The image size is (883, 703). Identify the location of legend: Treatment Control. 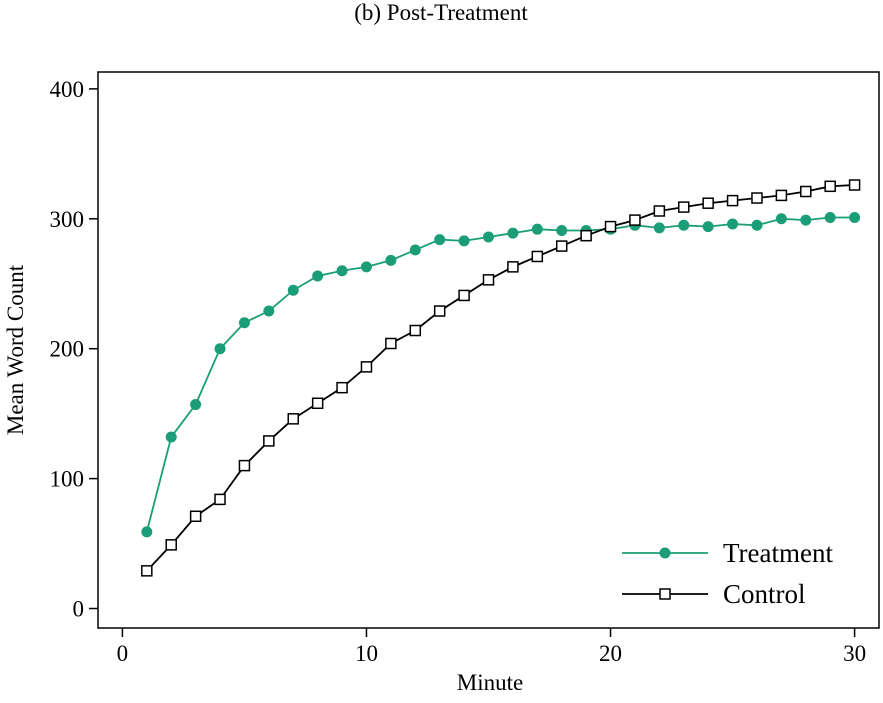
(727, 573).